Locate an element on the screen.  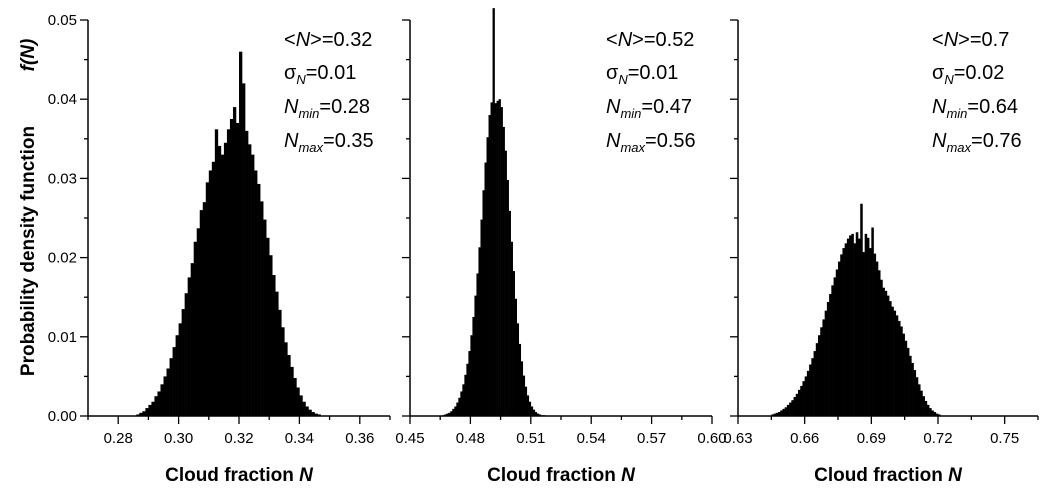
stat-mean: <N>=0.52 is located at coordinates (650, 40).